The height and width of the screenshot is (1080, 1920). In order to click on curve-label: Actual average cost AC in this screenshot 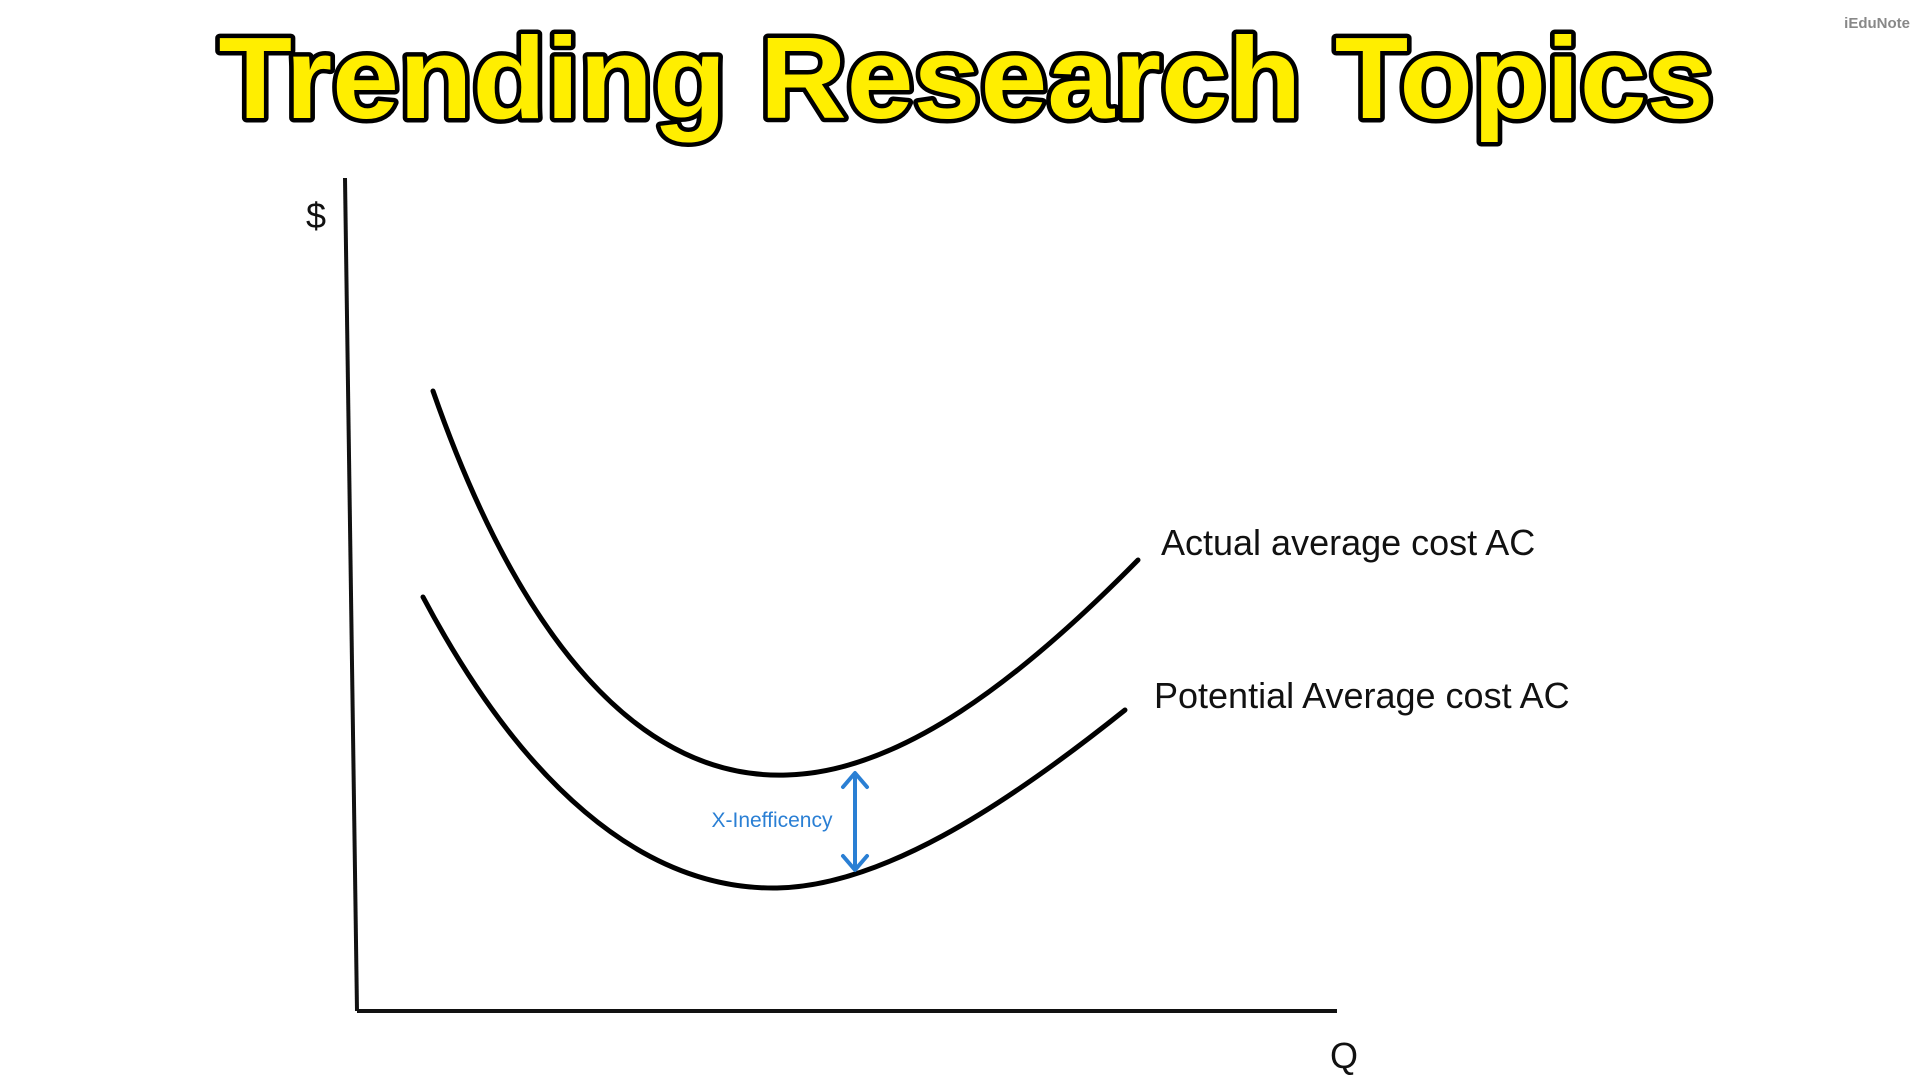, I will do `click(1348, 542)`.